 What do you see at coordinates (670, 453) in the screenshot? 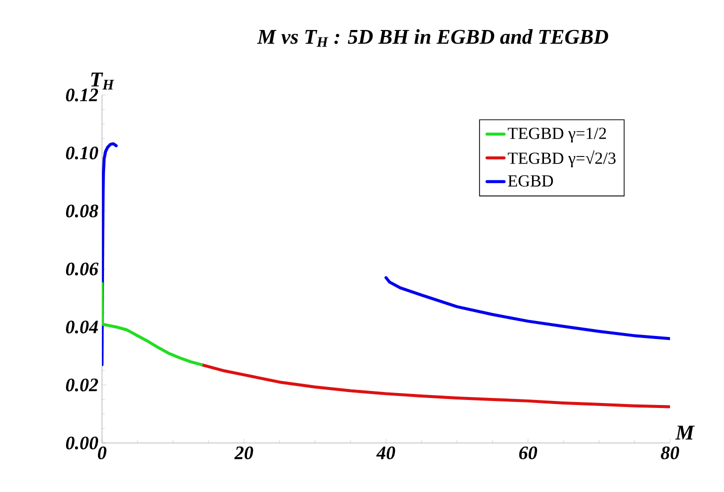
I see `x-tick-label: 80` at bounding box center [670, 453].